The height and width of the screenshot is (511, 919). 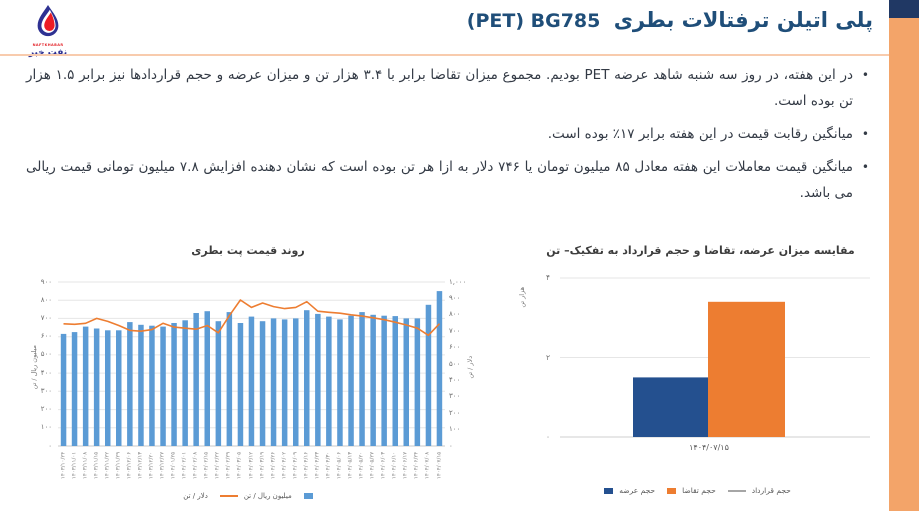 What do you see at coordinates (248, 250) in the screenshot?
I see `price-trend-title: روند قیمت پت بطری` at bounding box center [248, 250].